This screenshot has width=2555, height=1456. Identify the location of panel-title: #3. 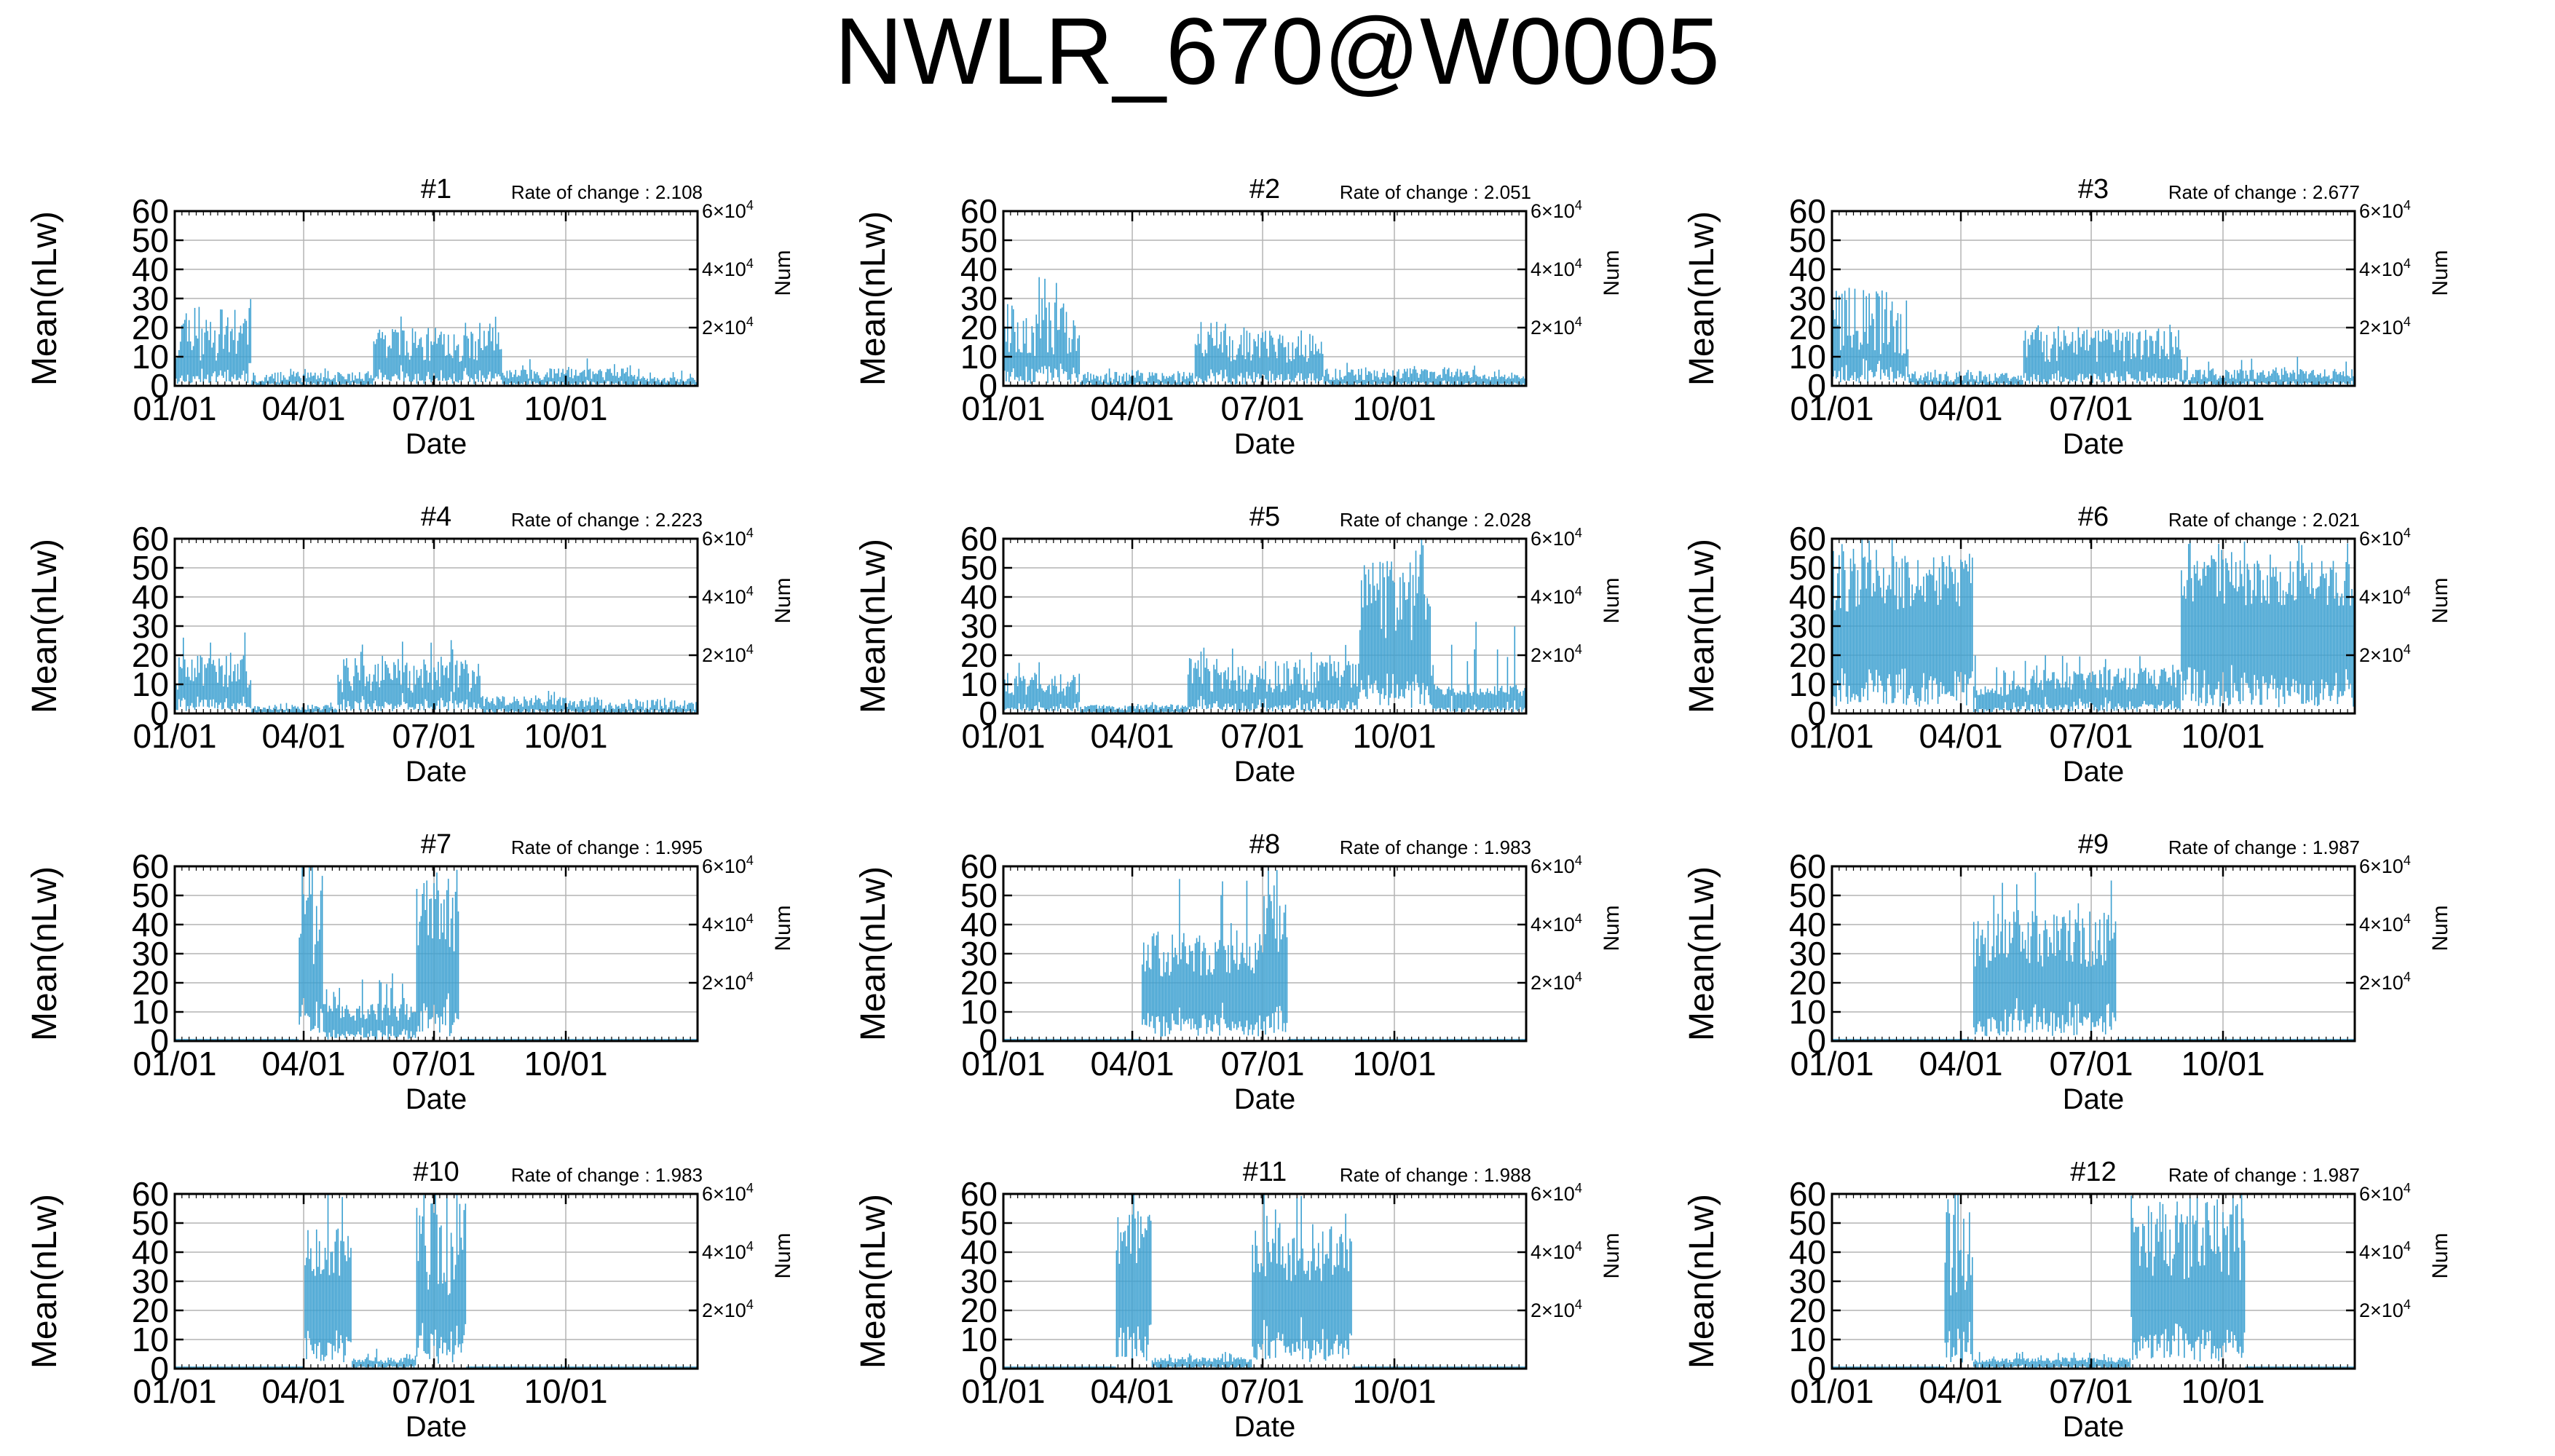
(2093, 189).